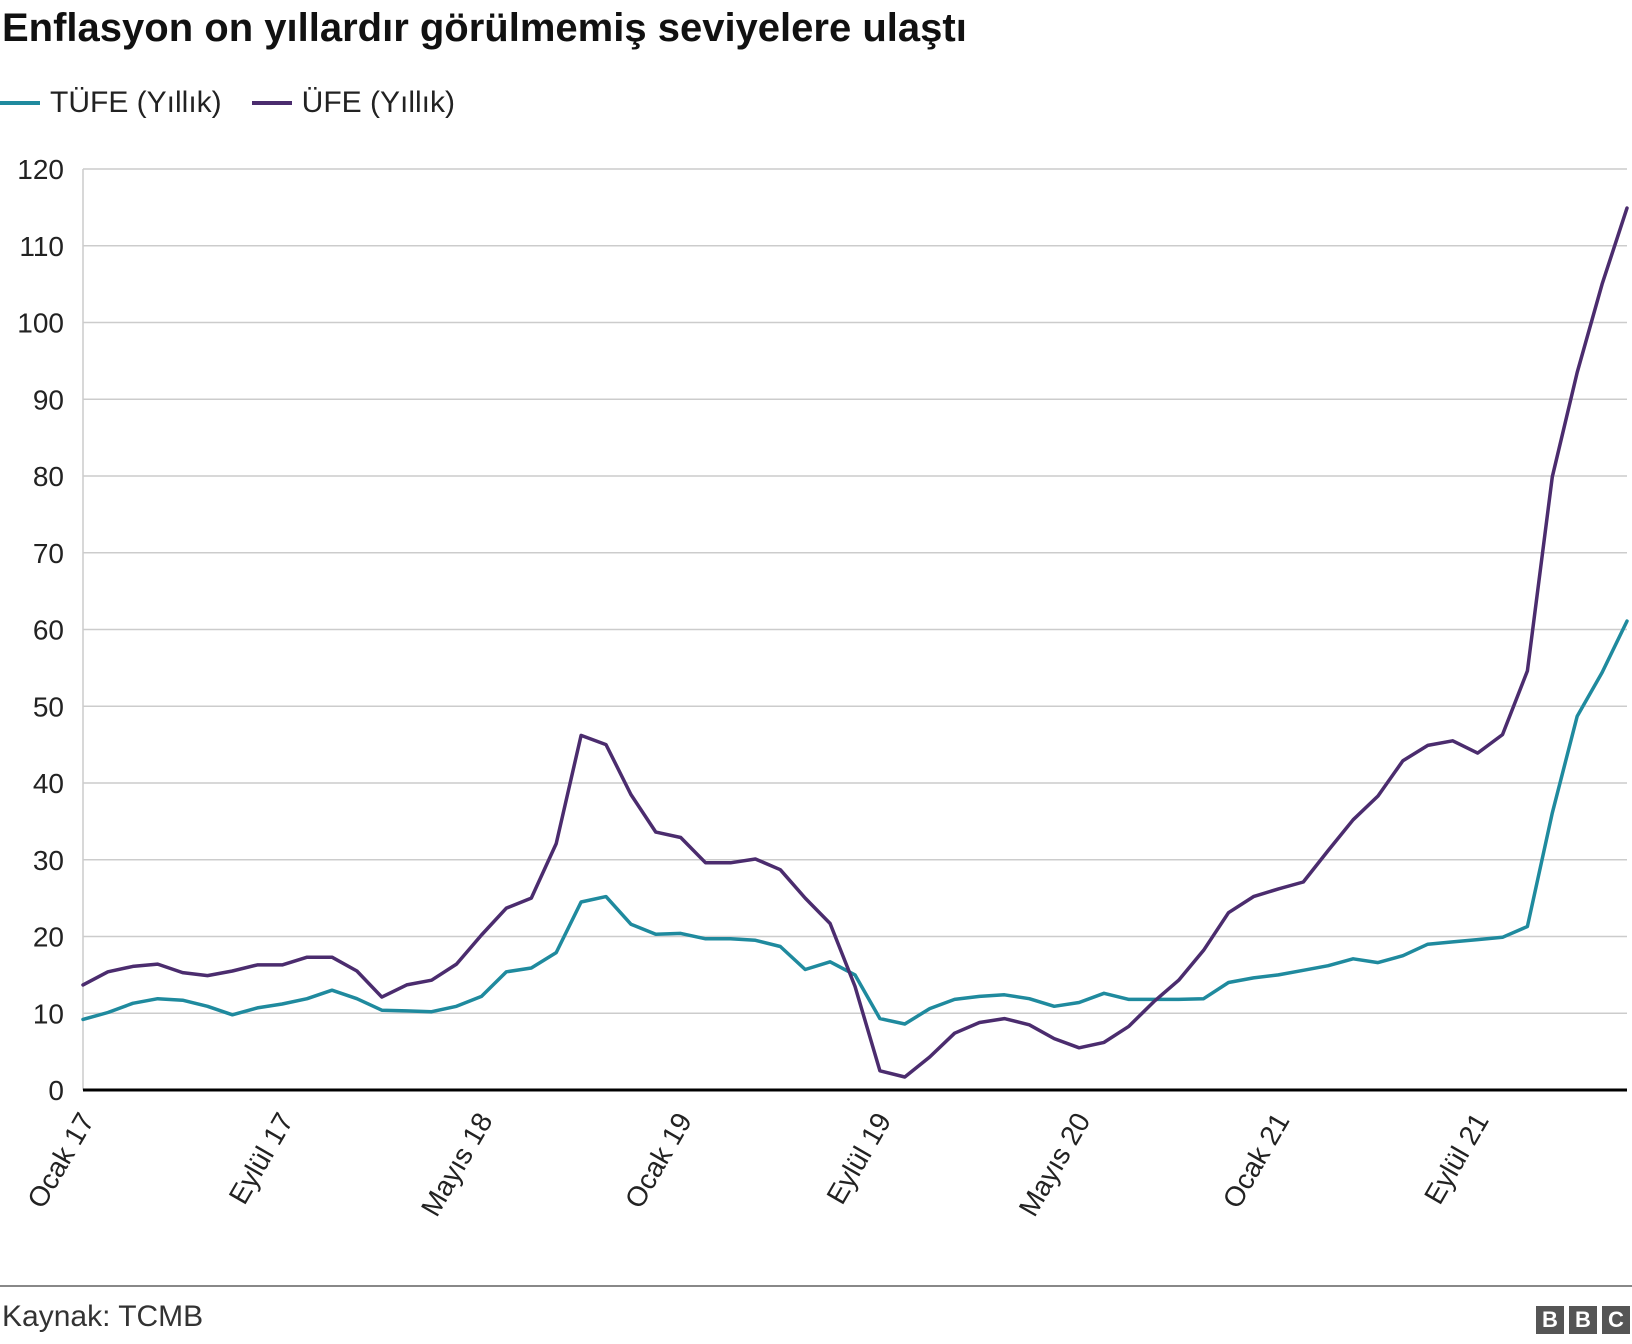 The height and width of the screenshot is (1344, 1632). What do you see at coordinates (48, 476) in the screenshot?
I see `y-tick-label: 80` at bounding box center [48, 476].